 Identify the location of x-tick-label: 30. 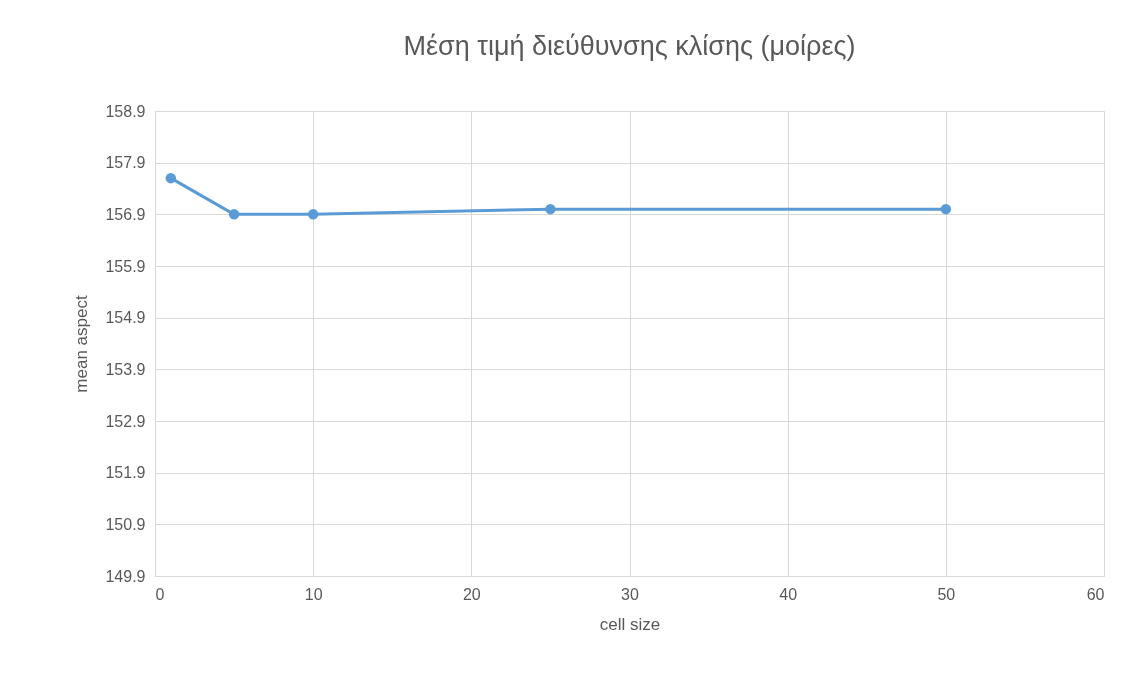
(630, 594).